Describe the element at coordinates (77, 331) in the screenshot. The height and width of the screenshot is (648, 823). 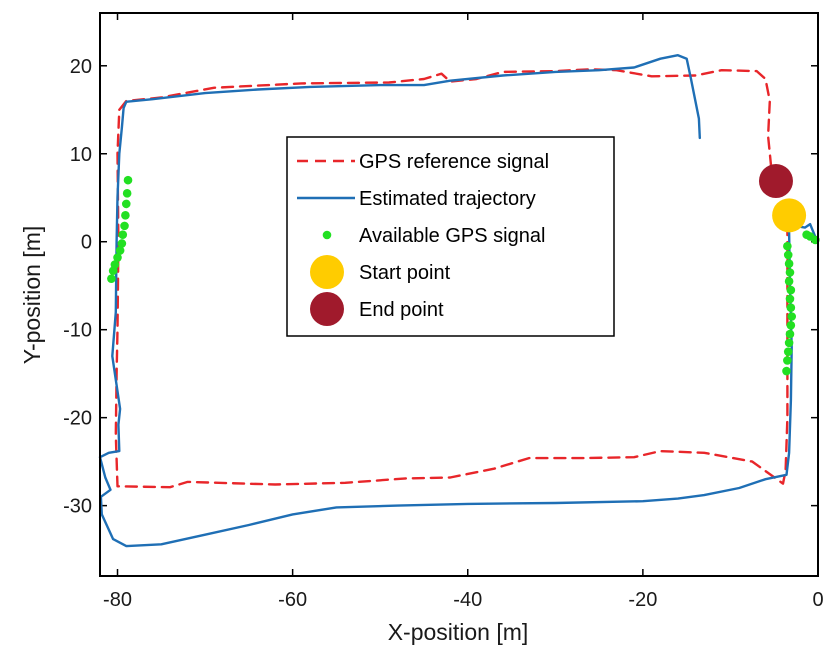
I see `y-tick-label: -10` at that location.